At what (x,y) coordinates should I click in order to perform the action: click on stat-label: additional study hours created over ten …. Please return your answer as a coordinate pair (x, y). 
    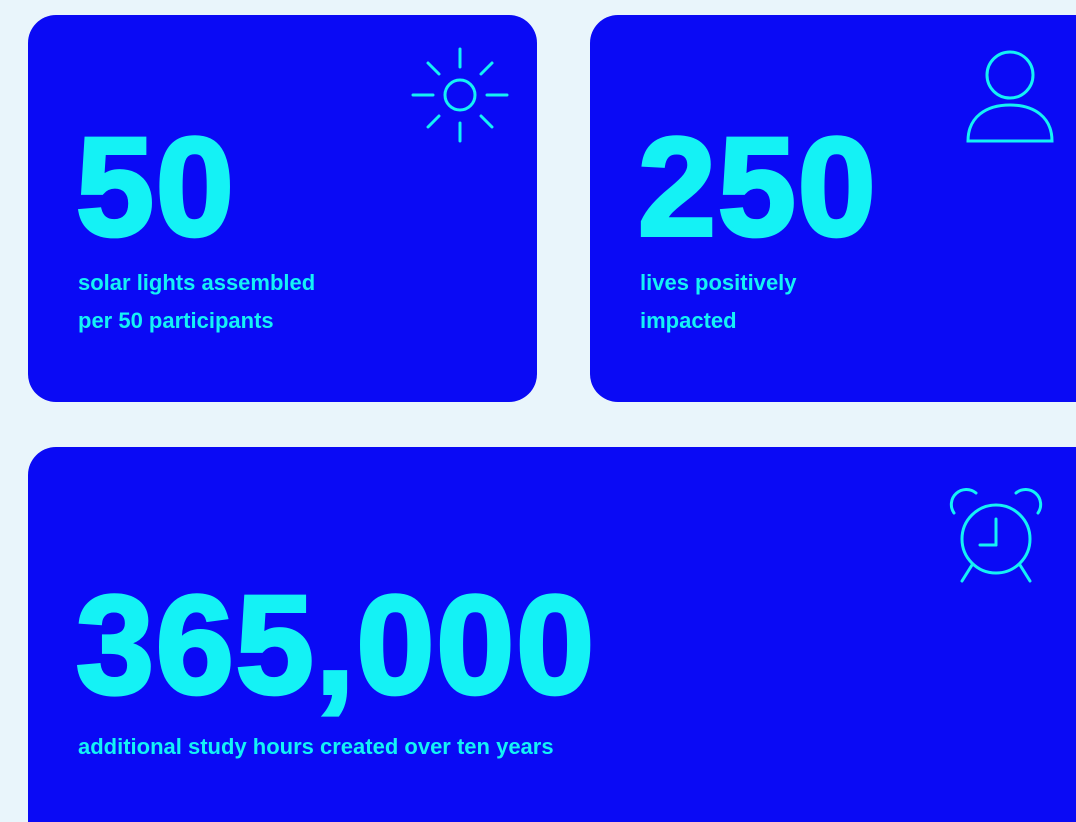
    Looking at the image, I should click on (316, 747).